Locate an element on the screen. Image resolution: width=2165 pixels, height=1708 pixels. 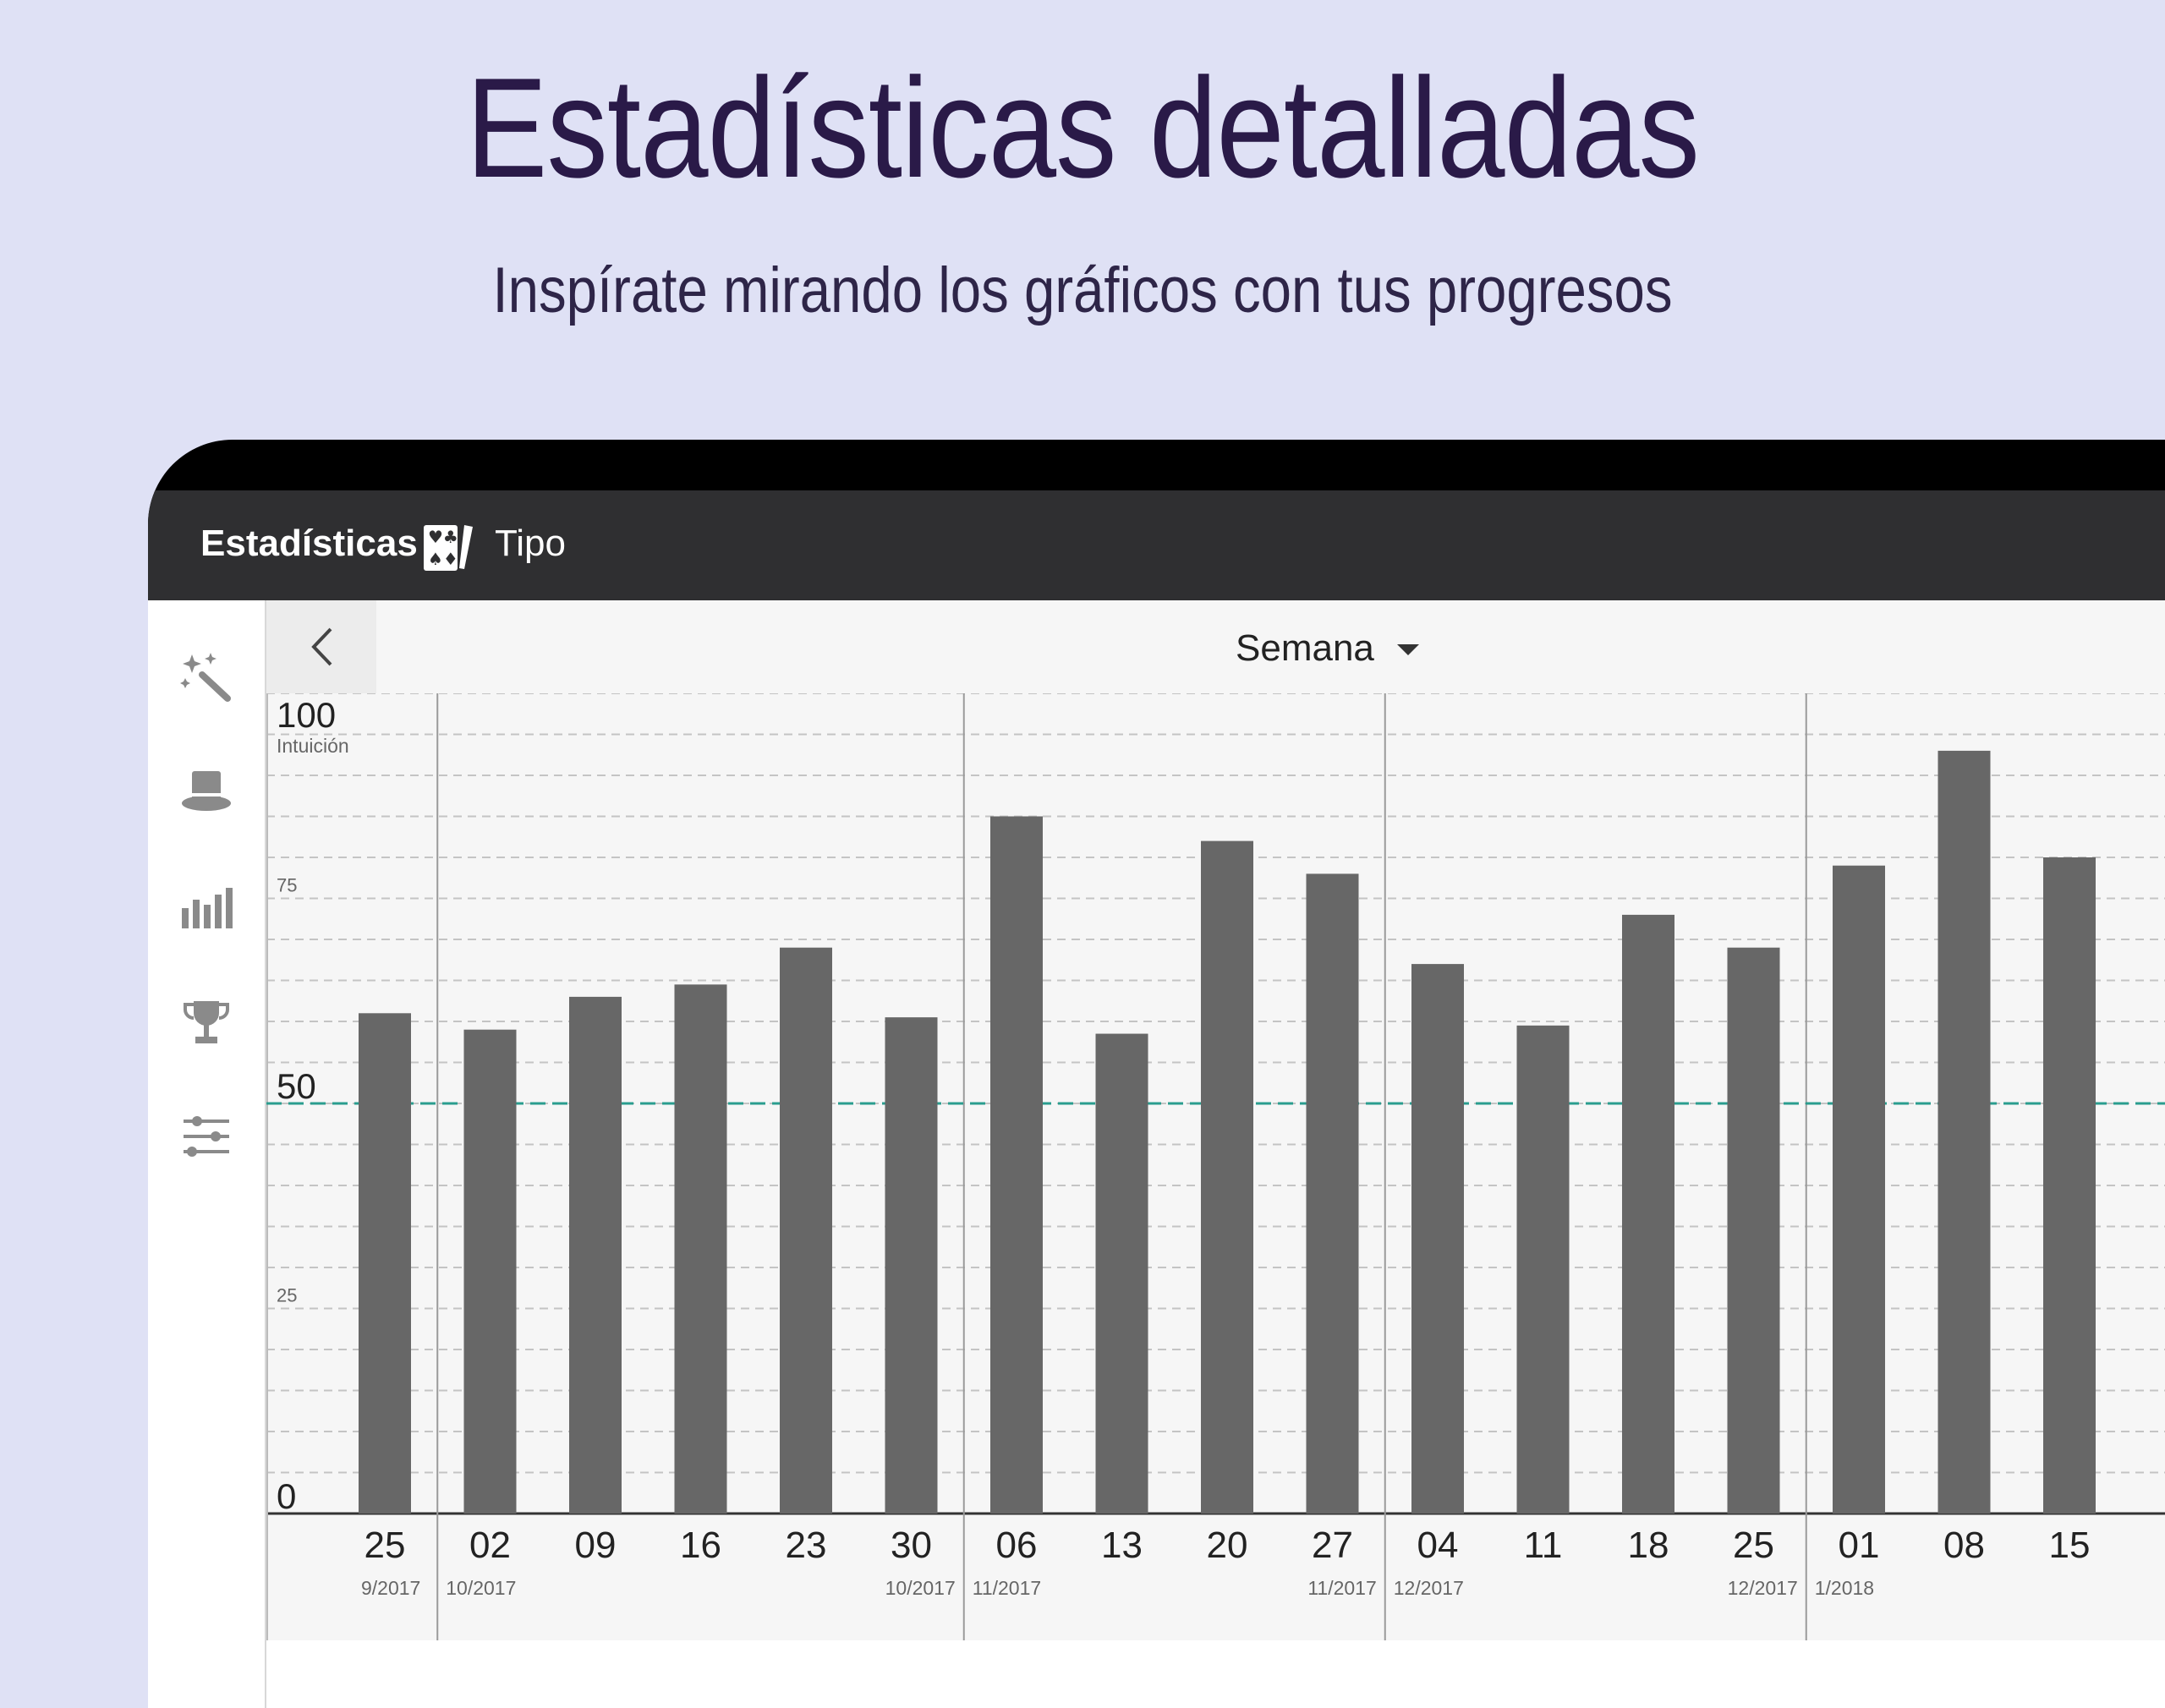
sidebar is located at coordinates (207, 1154).